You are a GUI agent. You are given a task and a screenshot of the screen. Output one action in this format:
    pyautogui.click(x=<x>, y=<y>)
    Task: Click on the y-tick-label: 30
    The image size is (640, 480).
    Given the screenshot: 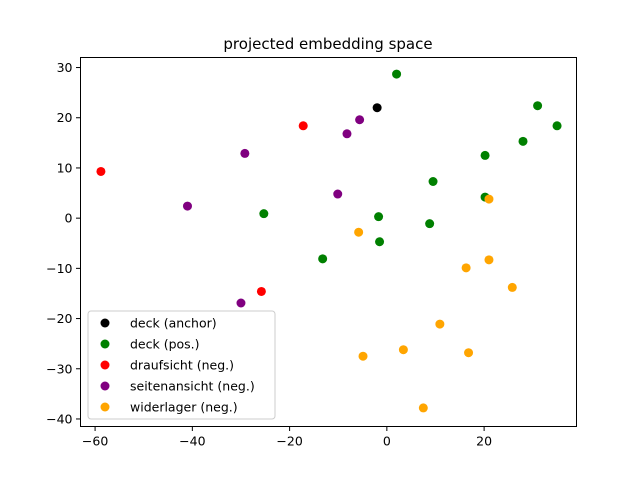 What is the action you would take?
    pyautogui.click(x=65, y=67)
    